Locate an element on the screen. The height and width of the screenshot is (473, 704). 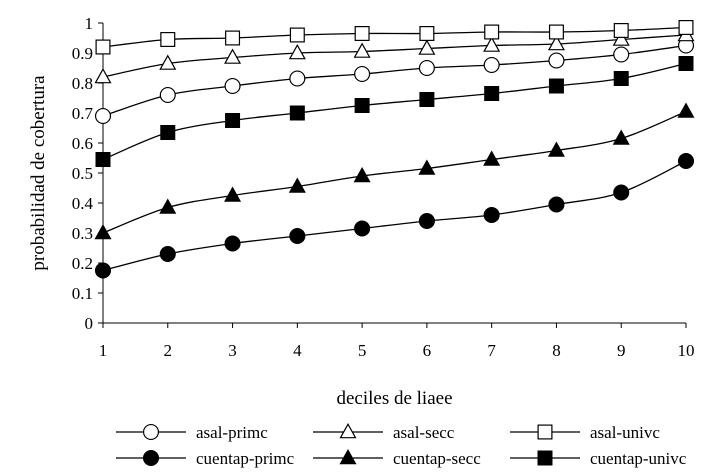
series-line-asal-secc is located at coordinates (394, 56).